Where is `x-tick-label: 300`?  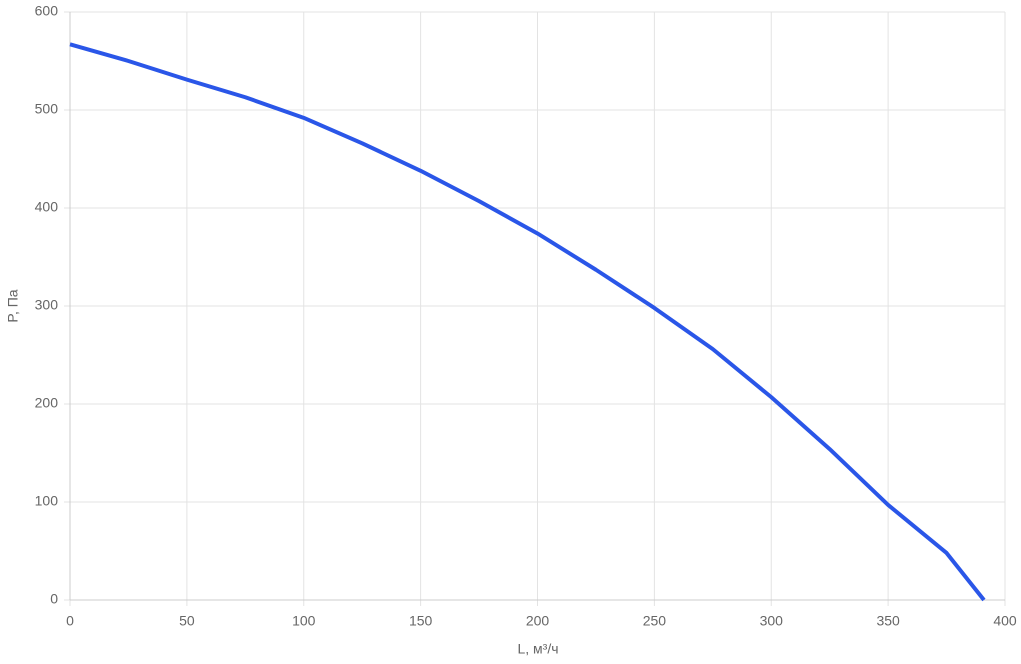 x-tick-label: 300 is located at coordinates (772, 621).